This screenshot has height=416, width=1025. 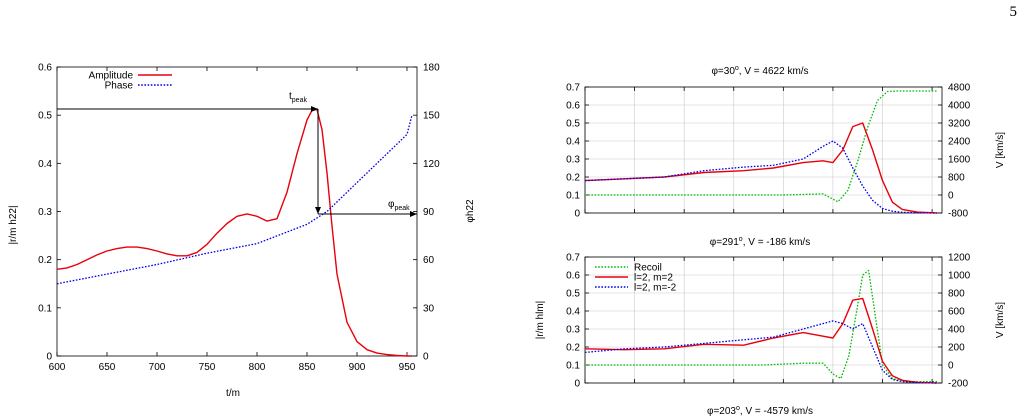 What do you see at coordinates (956, 312) in the screenshot?
I see `y2-tick-label: 600` at bounding box center [956, 312].